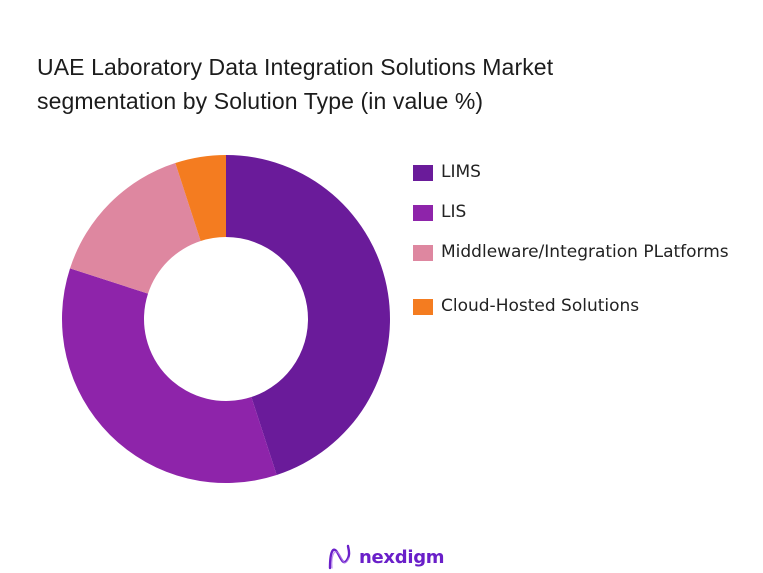  What do you see at coordinates (439, 212) in the screenshot?
I see `legend-item-lis: LIS` at bounding box center [439, 212].